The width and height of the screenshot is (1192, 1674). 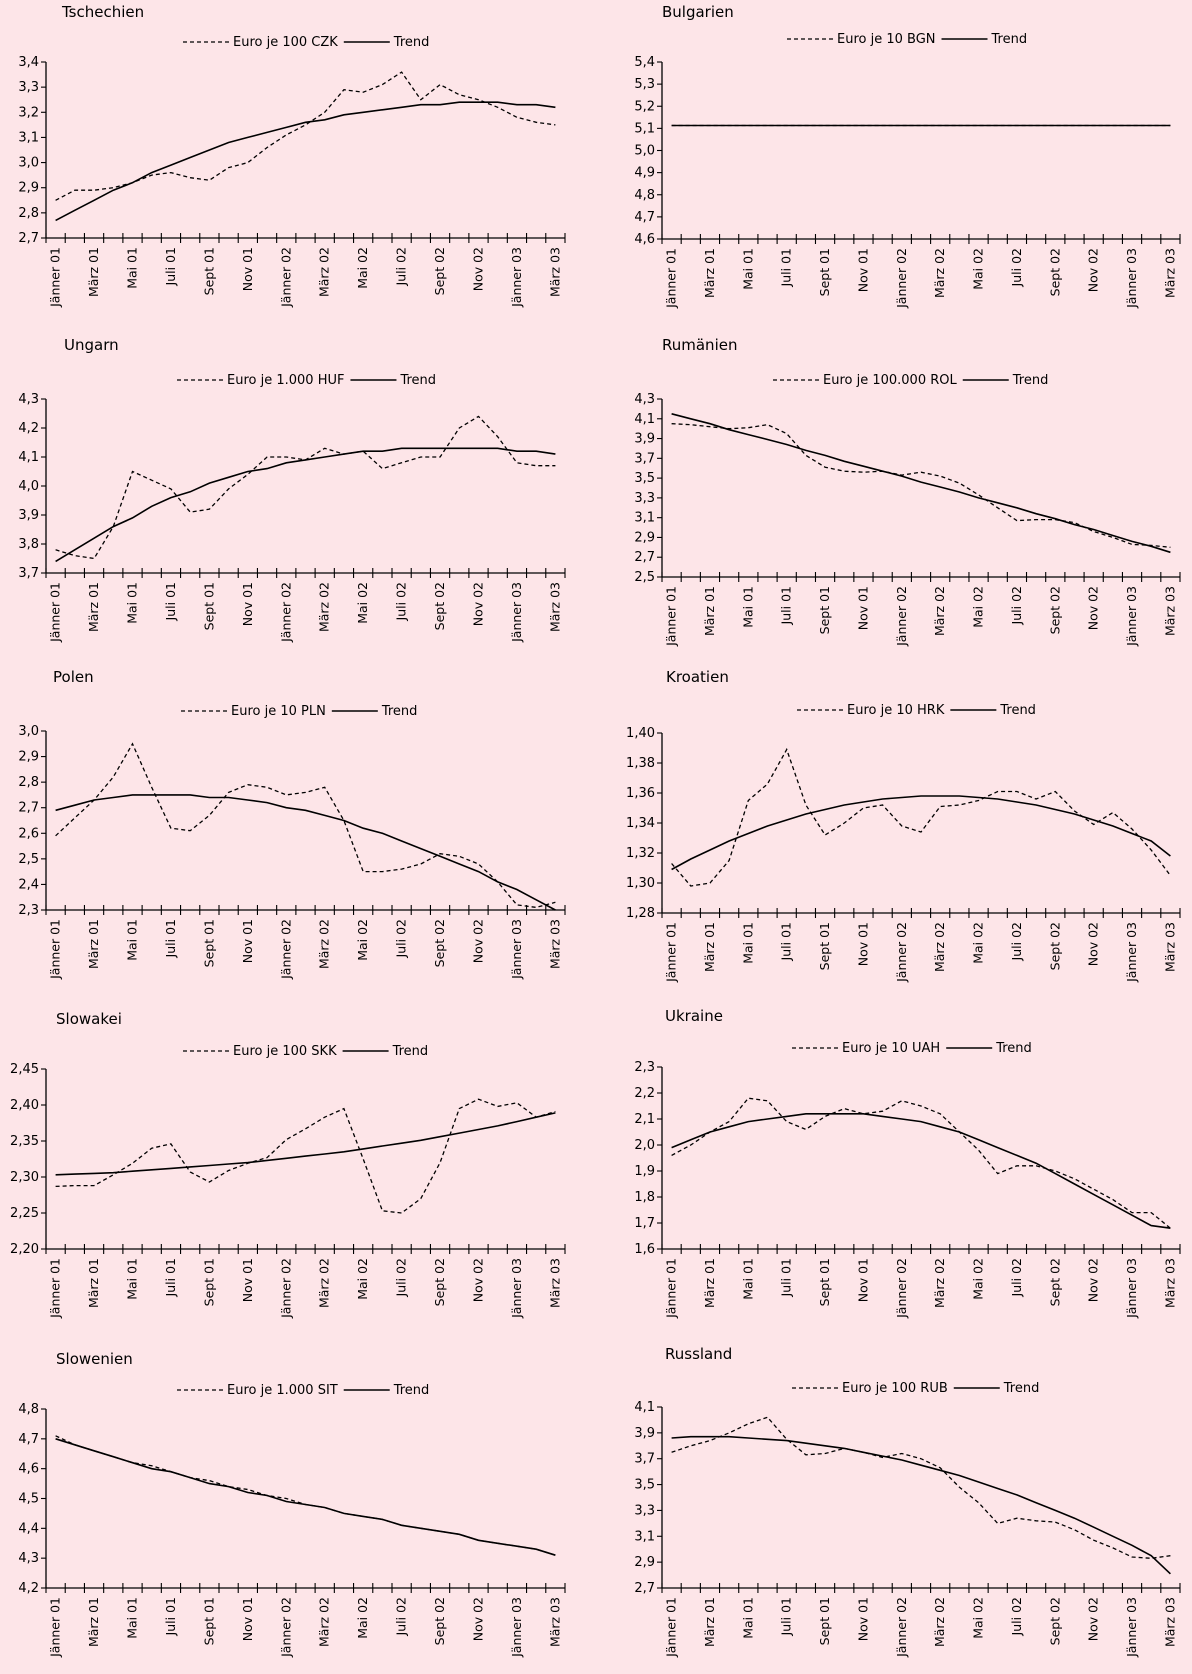 What do you see at coordinates (28, 1439) in the screenshot?
I see `y-tick-label: 4,7` at bounding box center [28, 1439].